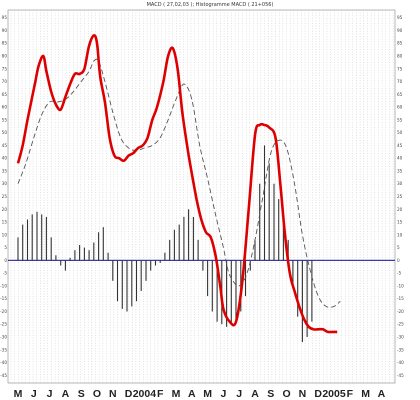 The width and height of the screenshot is (420, 400). I want to click on y-tick-label-right: 35, so click(400, 171).